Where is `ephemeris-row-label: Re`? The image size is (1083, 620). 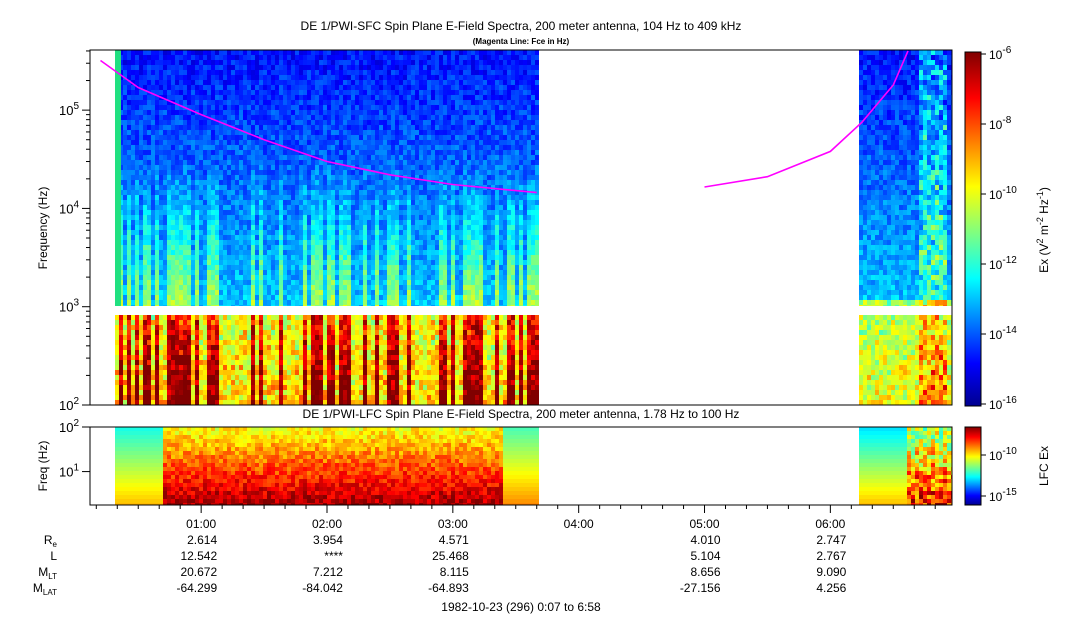
ephemeris-row-label: Re is located at coordinates (51, 541).